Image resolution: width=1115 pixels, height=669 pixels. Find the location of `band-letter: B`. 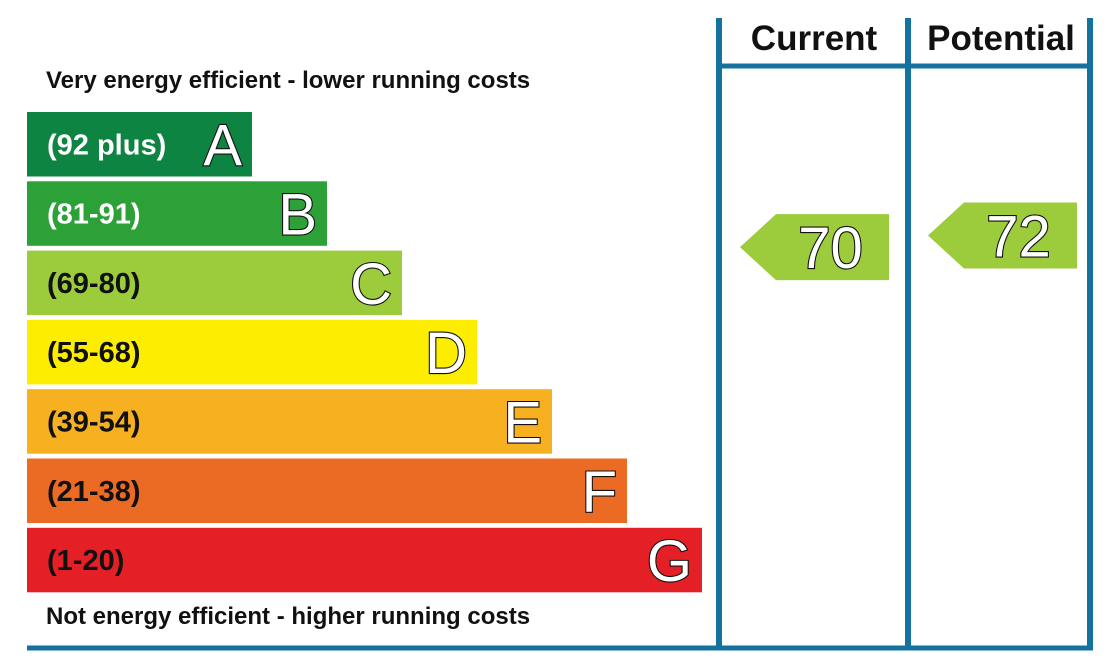

band-letter: B is located at coordinates (297, 215).